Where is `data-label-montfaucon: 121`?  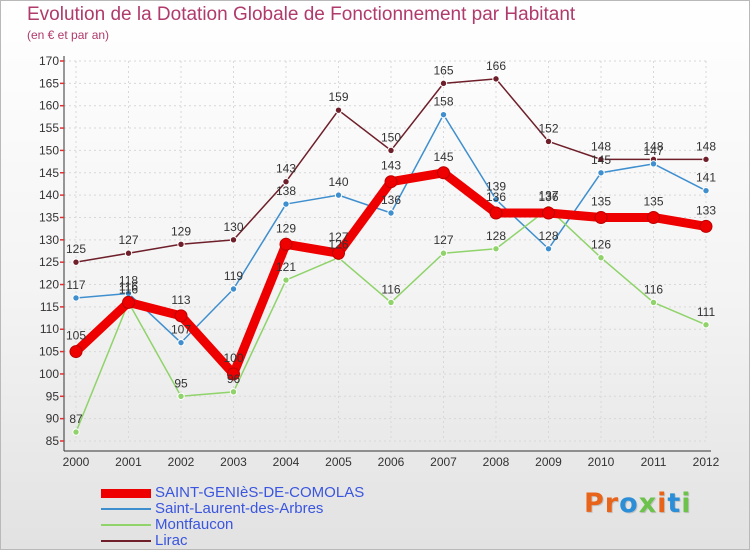
data-label-montfaucon: 121 is located at coordinates (286, 267).